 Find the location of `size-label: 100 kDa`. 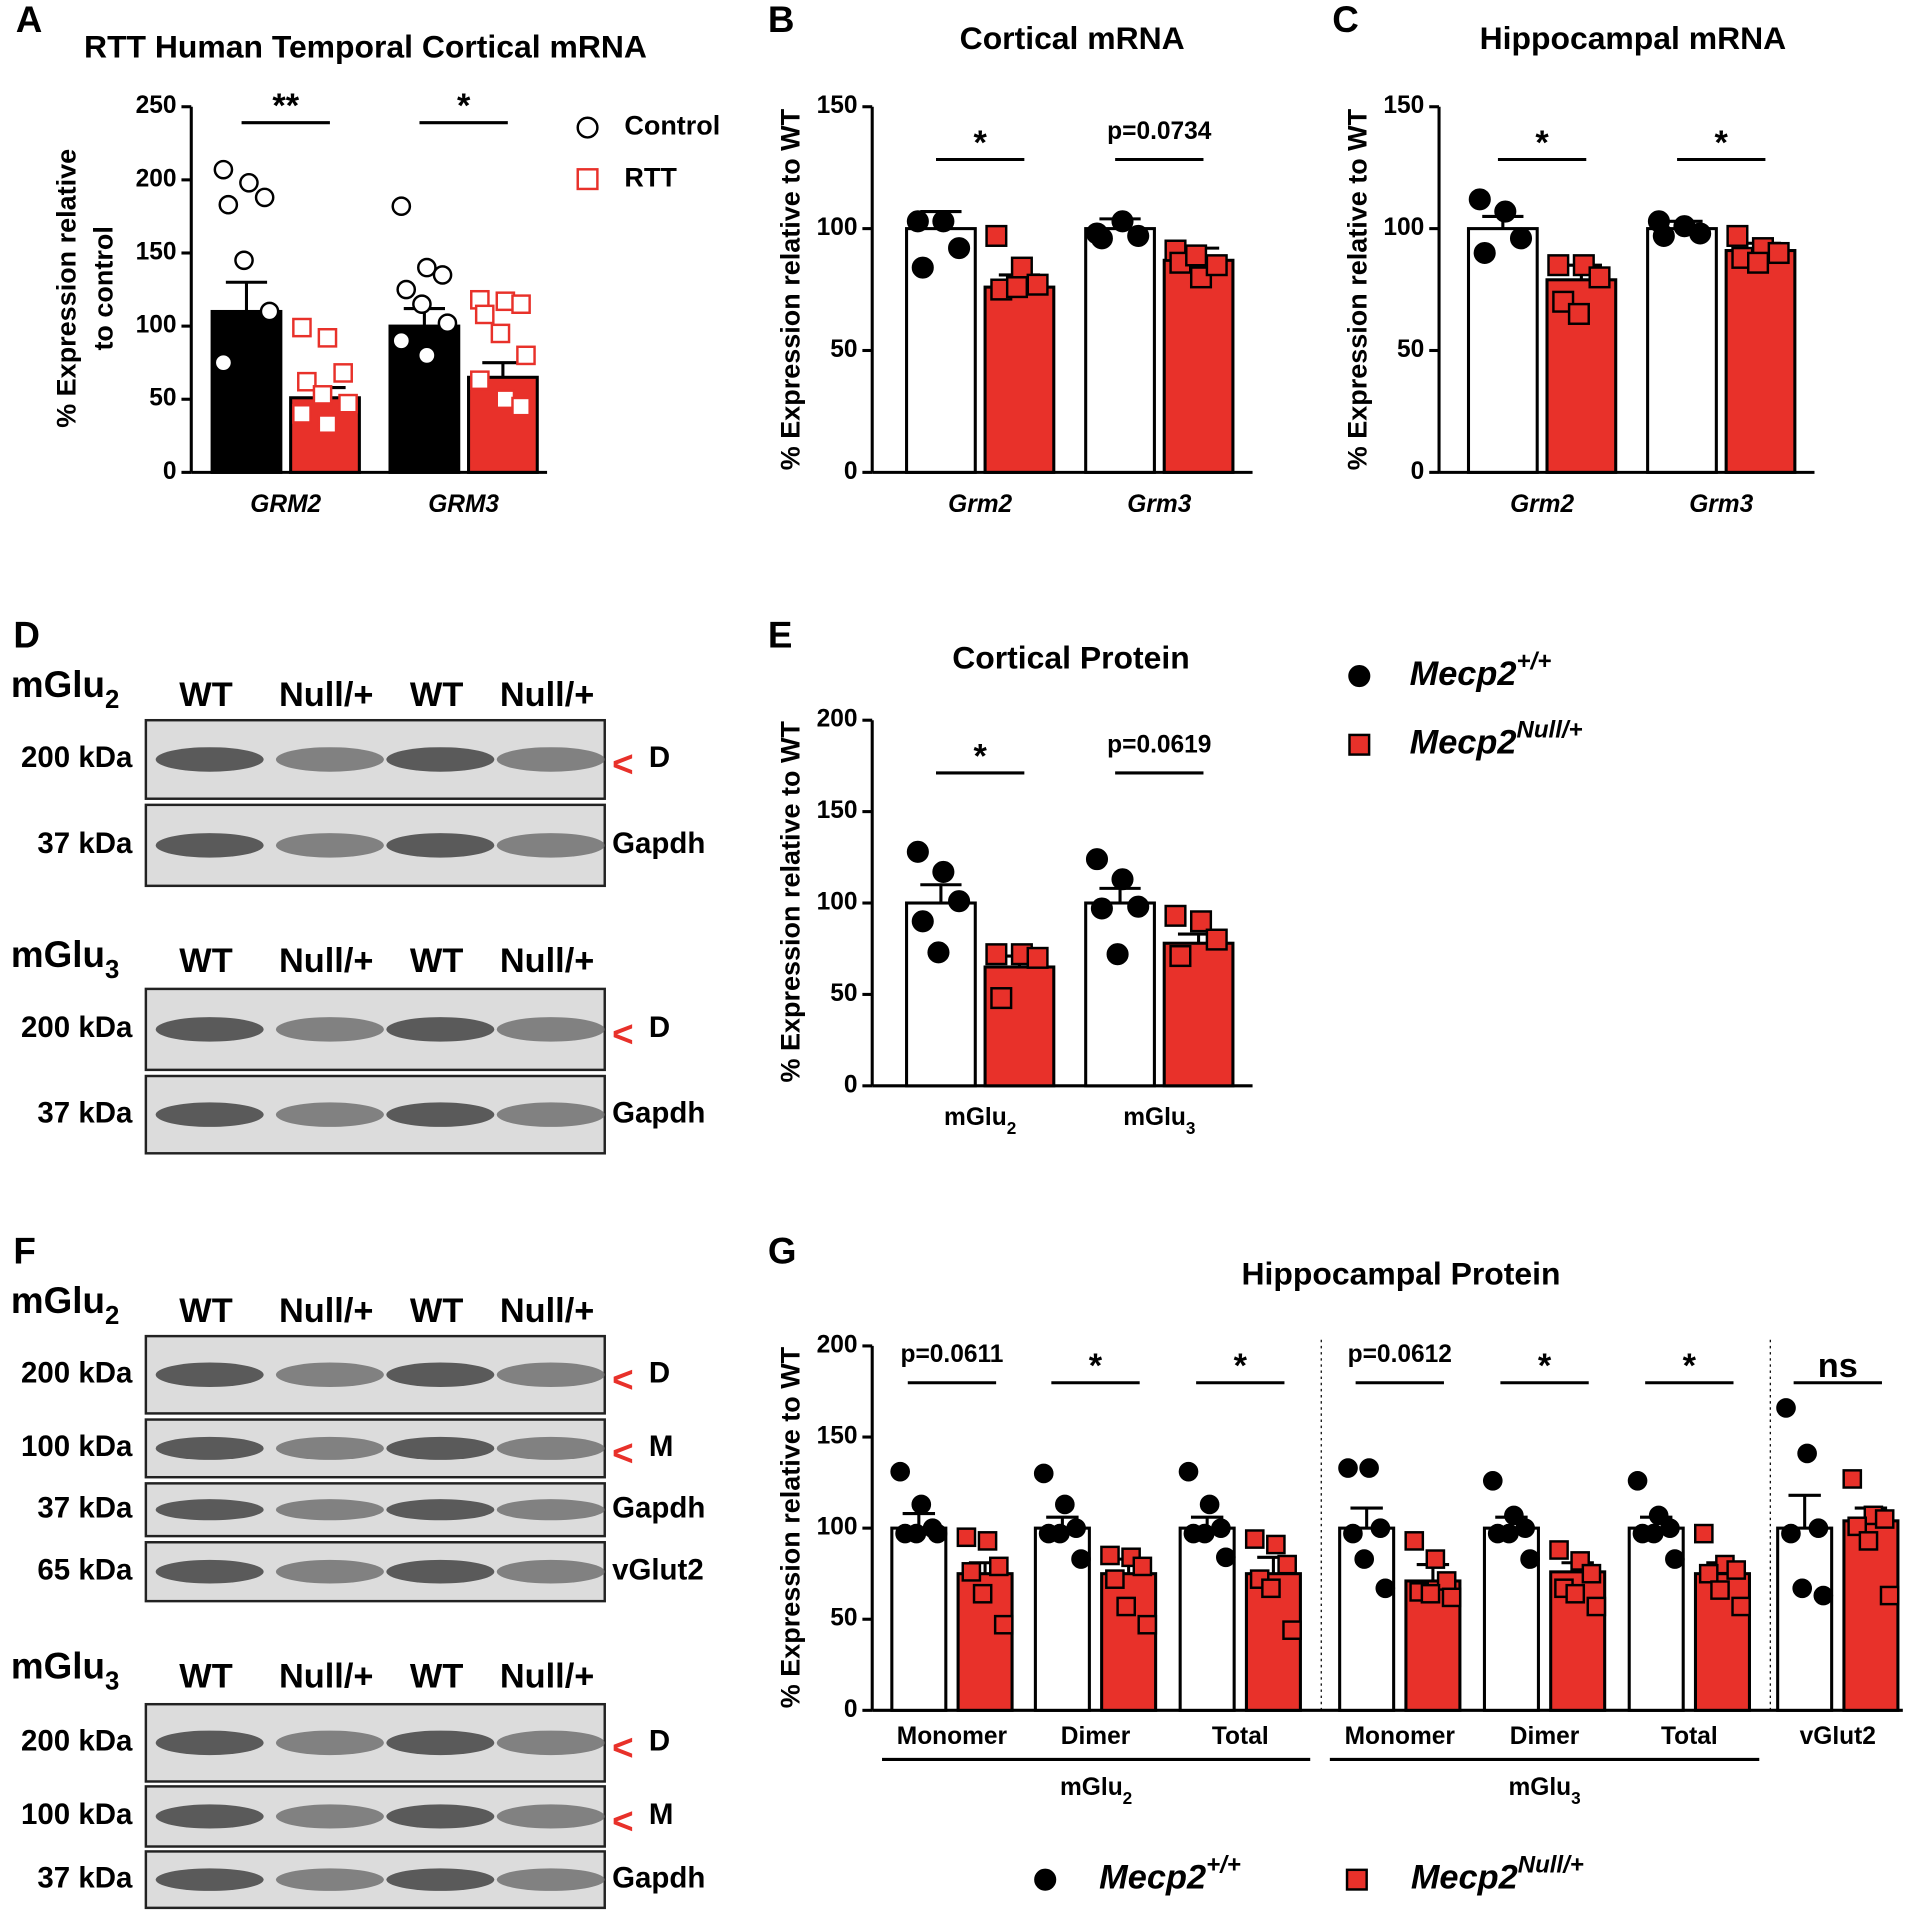

size-label: 100 kDa is located at coordinates (77, 1446).